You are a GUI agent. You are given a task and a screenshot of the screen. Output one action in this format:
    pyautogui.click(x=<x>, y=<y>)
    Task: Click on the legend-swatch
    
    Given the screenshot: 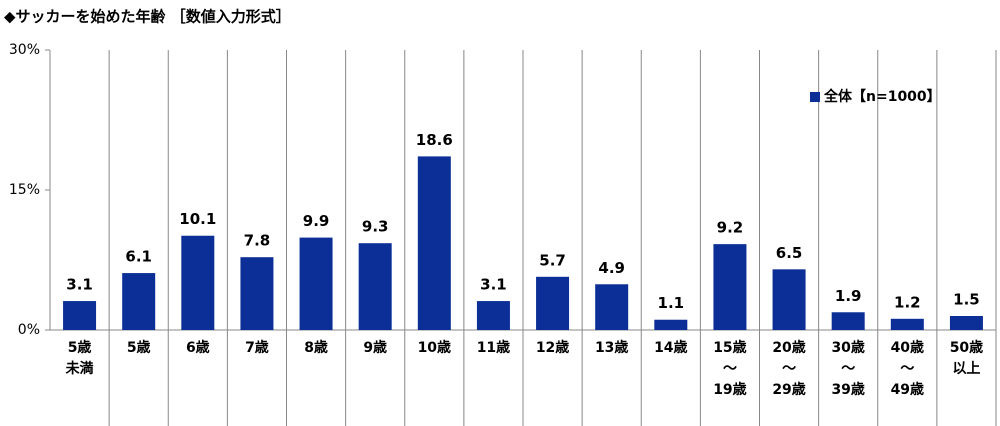 What is the action you would take?
    pyautogui.click(x=815, y=97)
    